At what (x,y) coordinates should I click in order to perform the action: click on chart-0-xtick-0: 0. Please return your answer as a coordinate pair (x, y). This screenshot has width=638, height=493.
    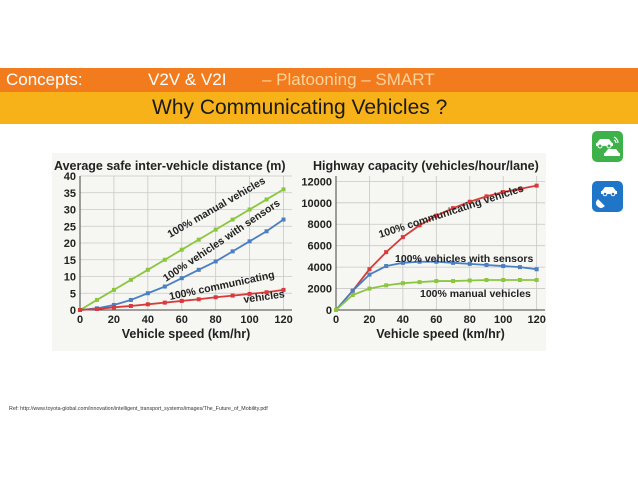
    Looking at the image, I should click on (80, 320).